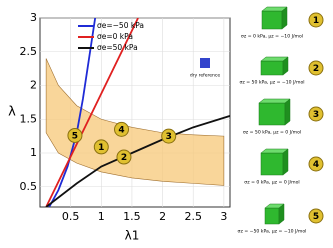 This screenshot has width=333, height=248. I want to click on legend-label: σe=0 kPa, so click(115, 36).